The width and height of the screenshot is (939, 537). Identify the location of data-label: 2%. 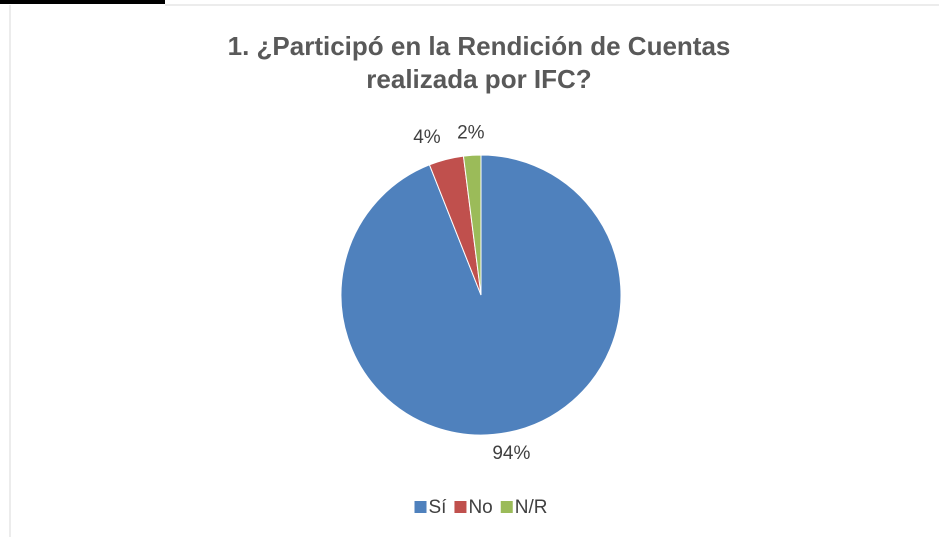
(471, 132).